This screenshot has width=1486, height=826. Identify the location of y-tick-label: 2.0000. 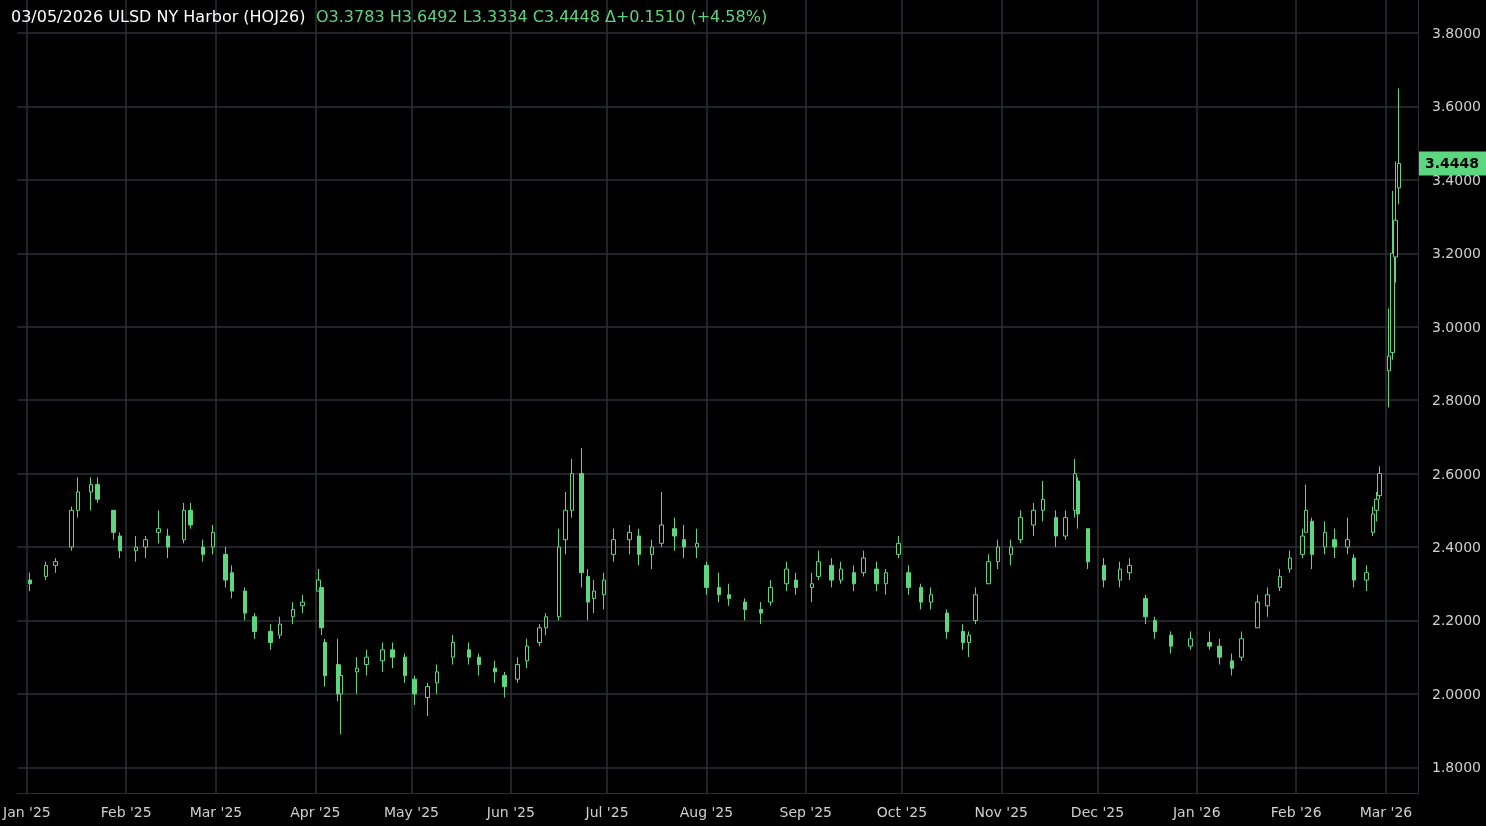
(1456, 693).